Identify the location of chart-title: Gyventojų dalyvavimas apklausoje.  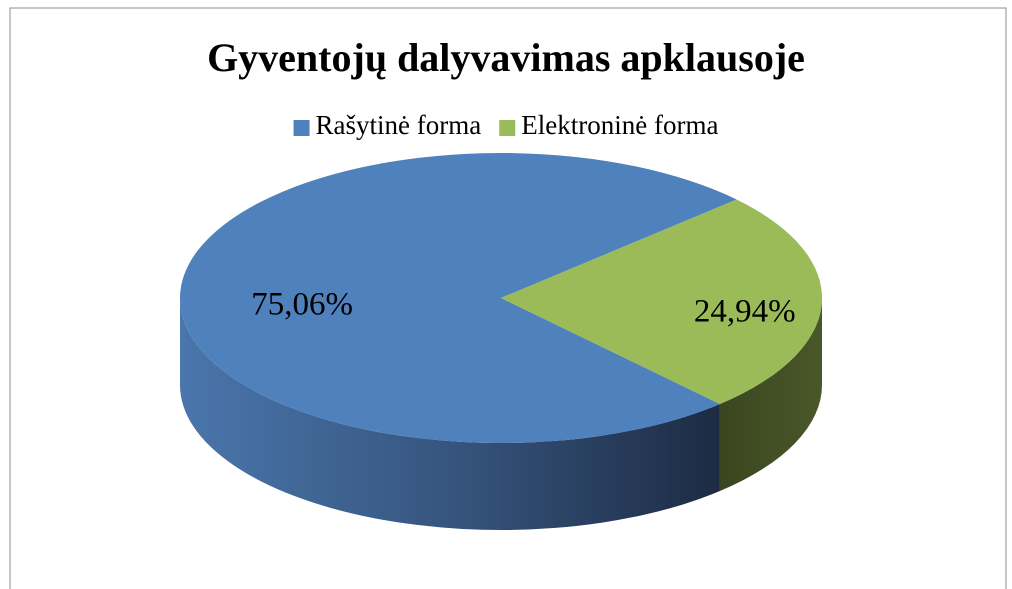
(506, 57).